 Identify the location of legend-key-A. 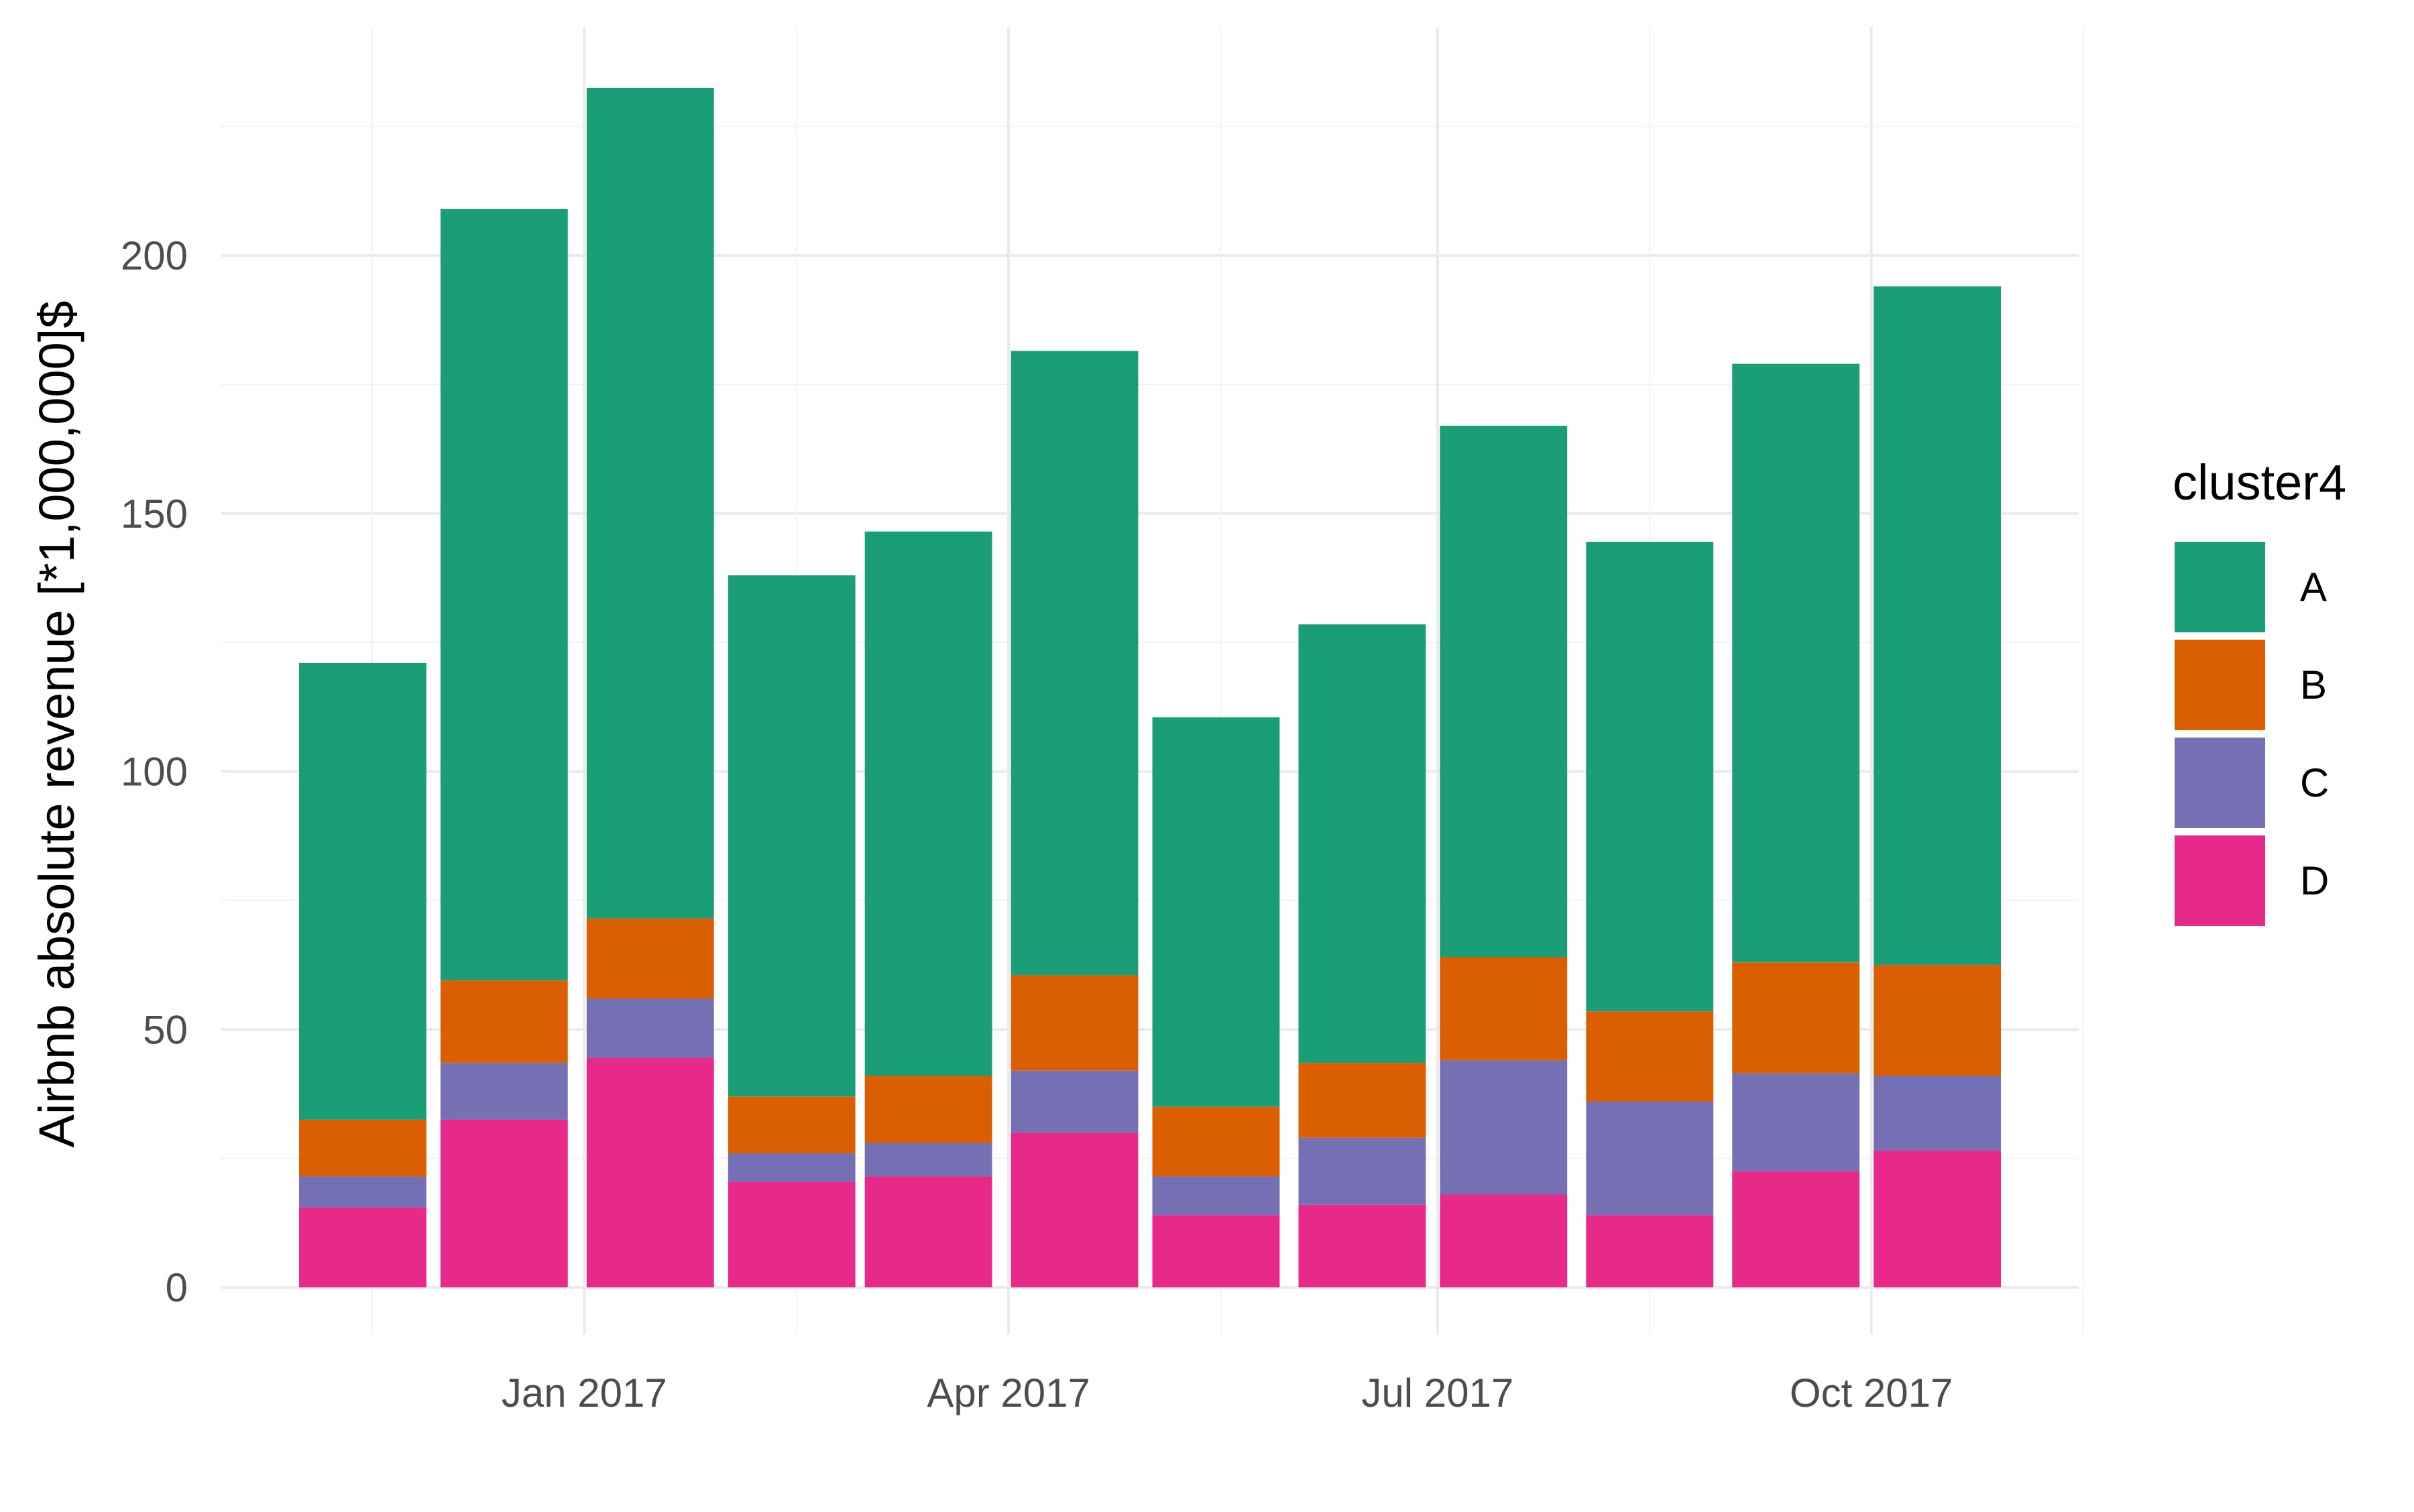
(2220, 587).